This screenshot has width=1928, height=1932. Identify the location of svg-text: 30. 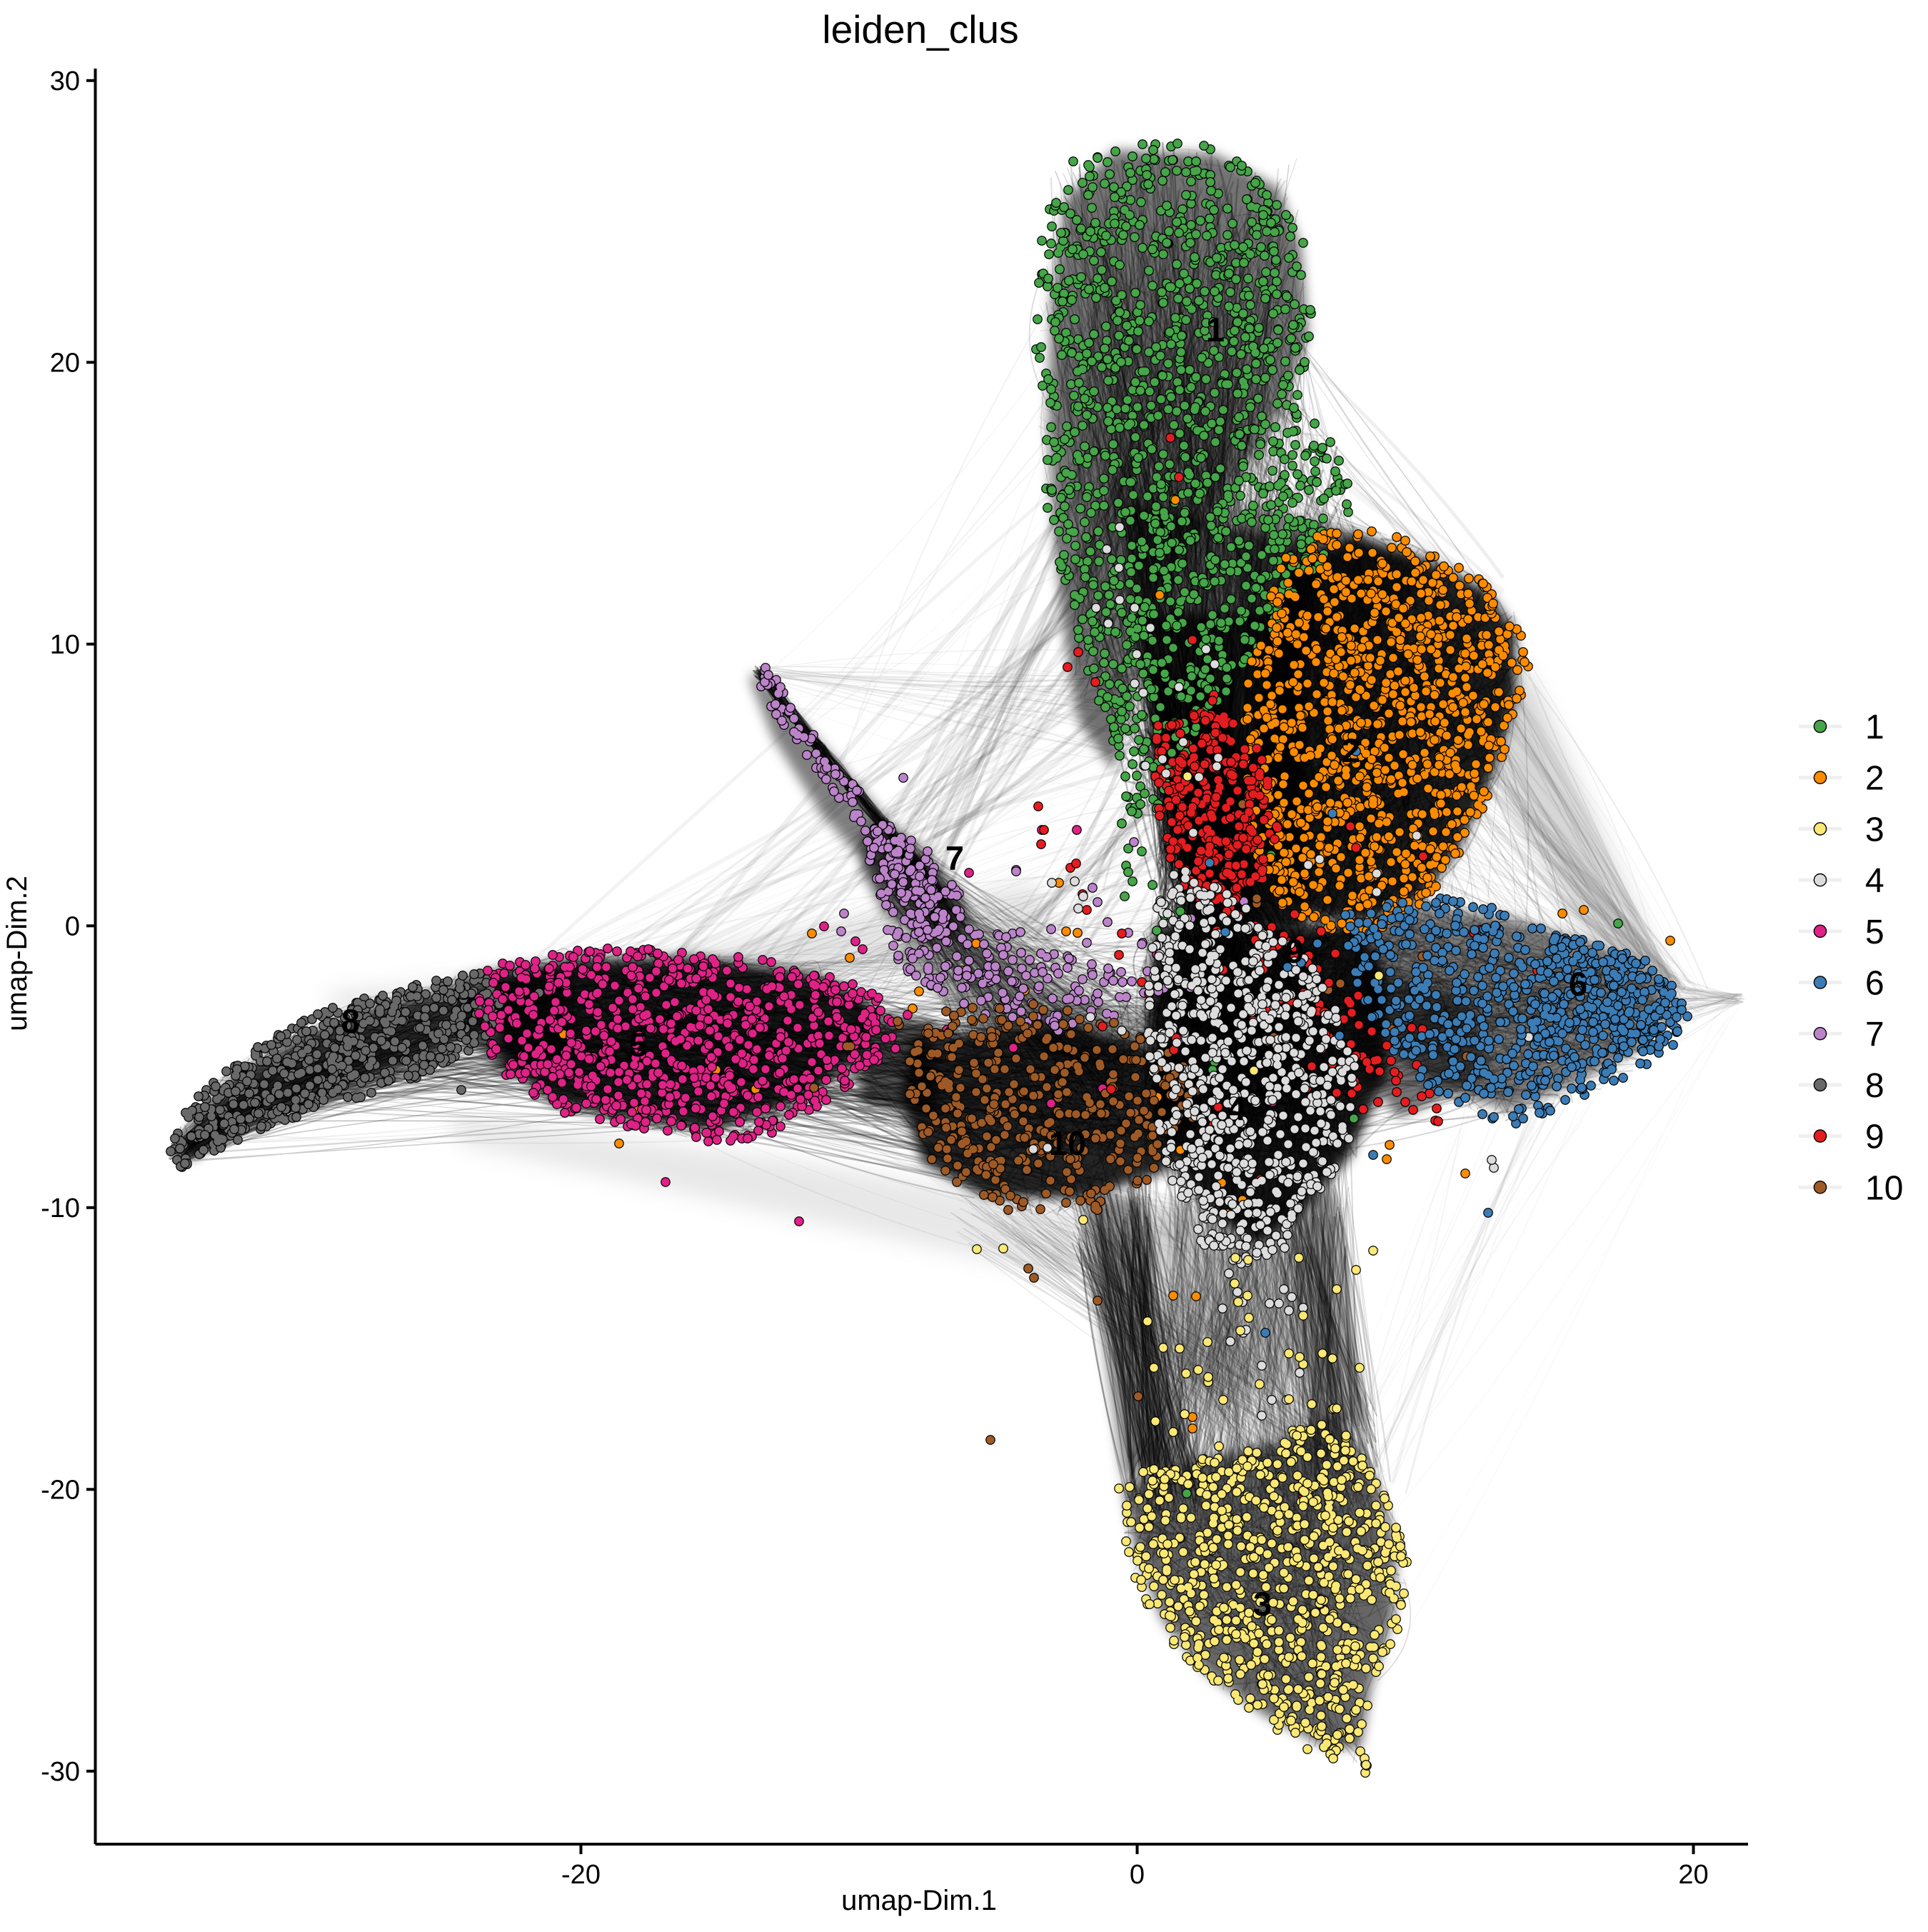
(65, 81).